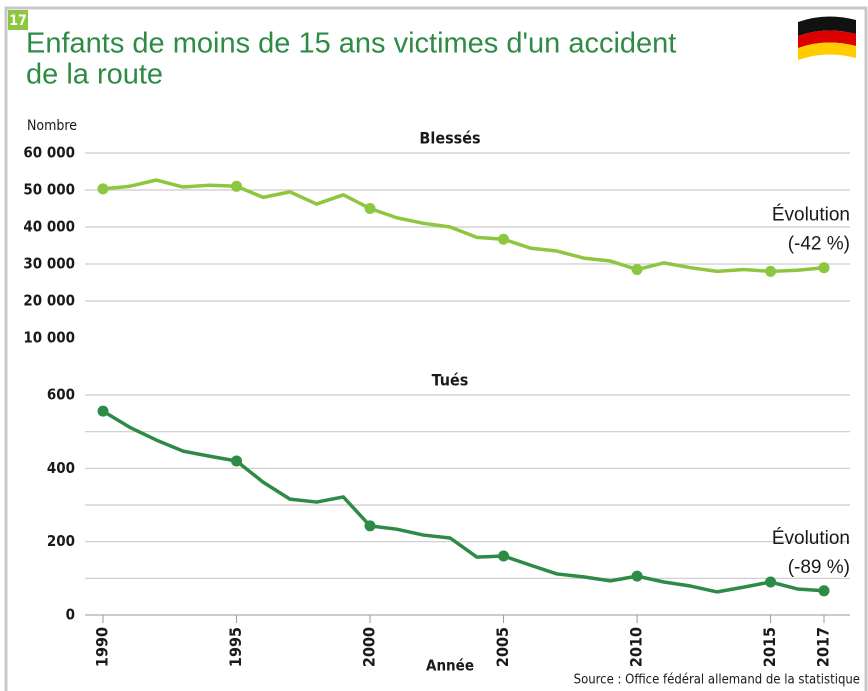  I want to click on y-tick-label: 200, so click(61, 541).